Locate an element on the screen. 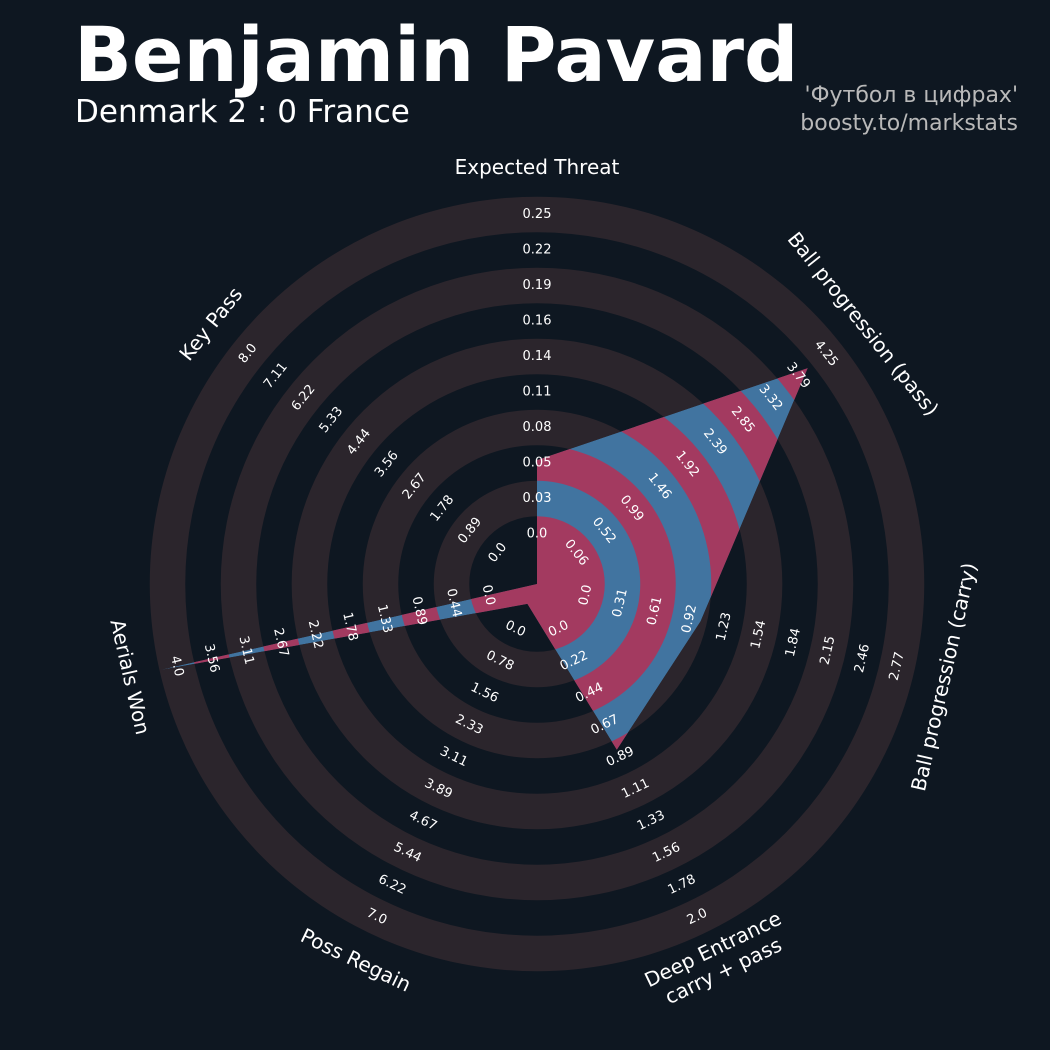 This screenshot has width=1050, height=1050. tick-label: 0.11 is located at coordinates (537, 392).